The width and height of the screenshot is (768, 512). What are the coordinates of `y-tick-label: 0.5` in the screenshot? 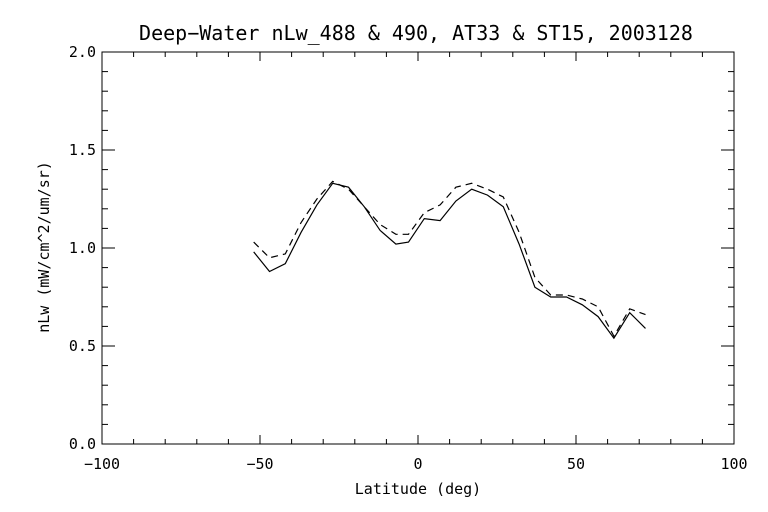 It's located at (82, 346).